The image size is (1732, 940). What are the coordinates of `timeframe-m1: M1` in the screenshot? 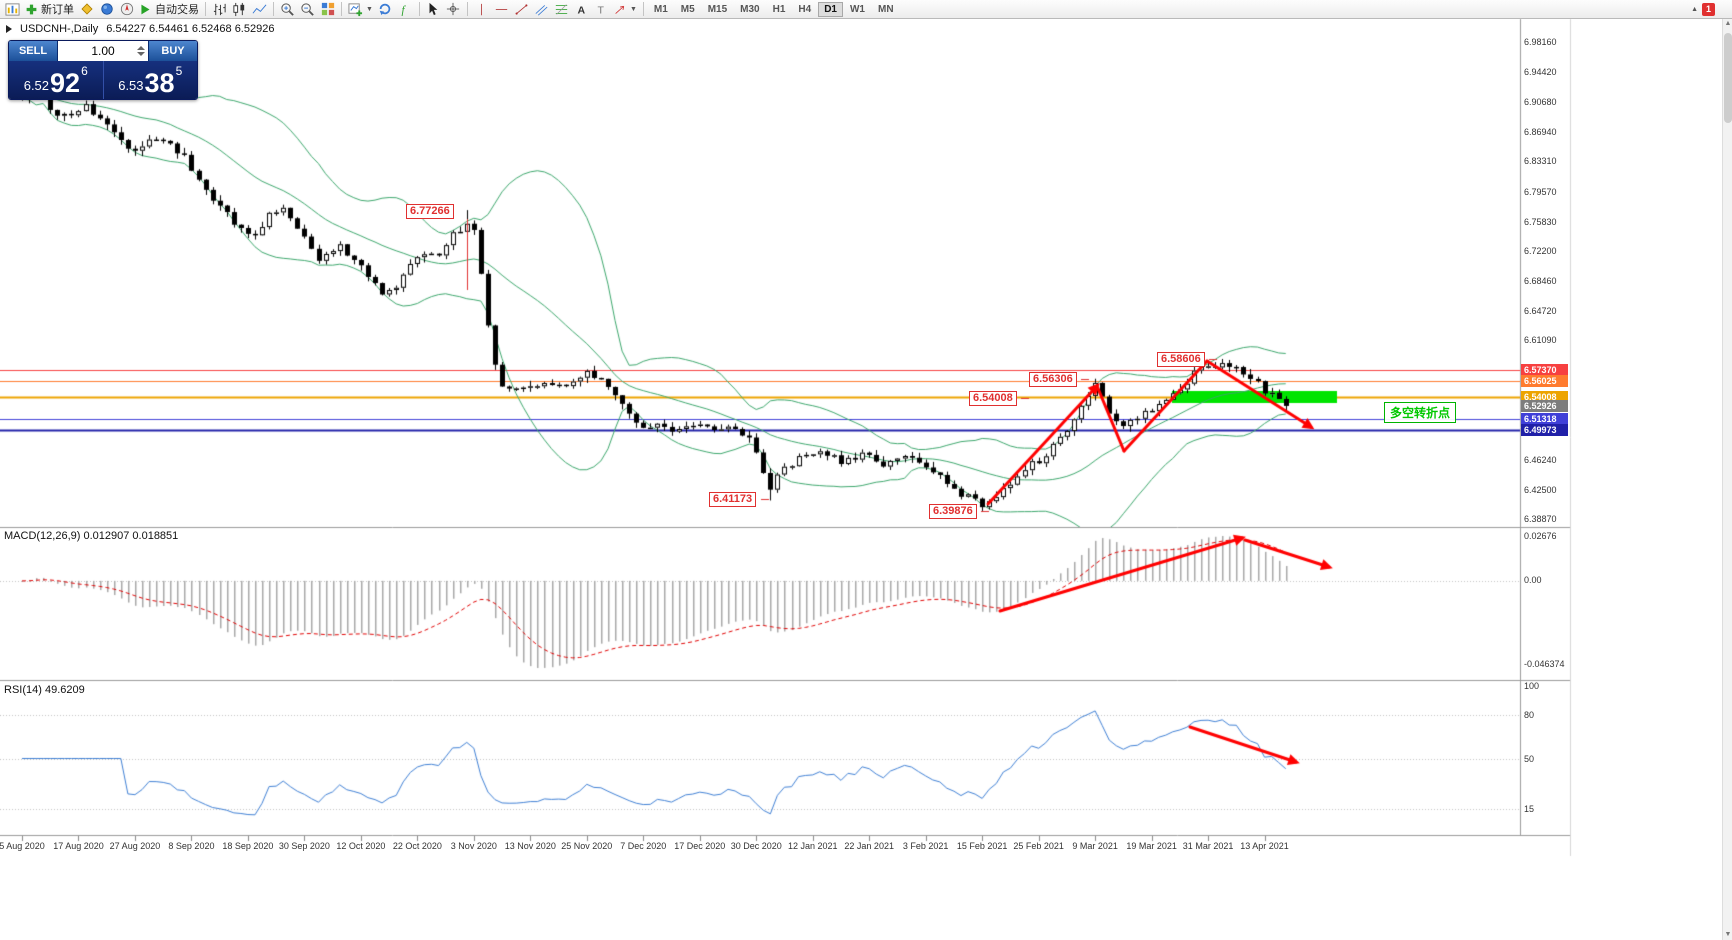 It's located at (660, 9).